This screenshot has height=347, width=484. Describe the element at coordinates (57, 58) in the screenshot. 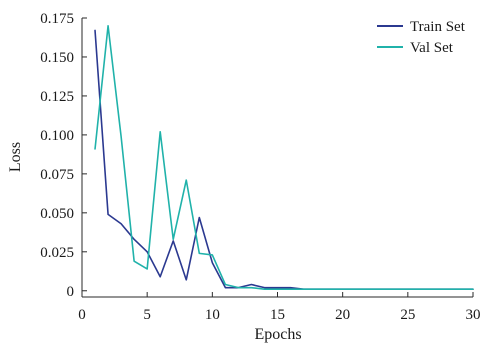

I see `y-tick-label: 0.150` at that location.